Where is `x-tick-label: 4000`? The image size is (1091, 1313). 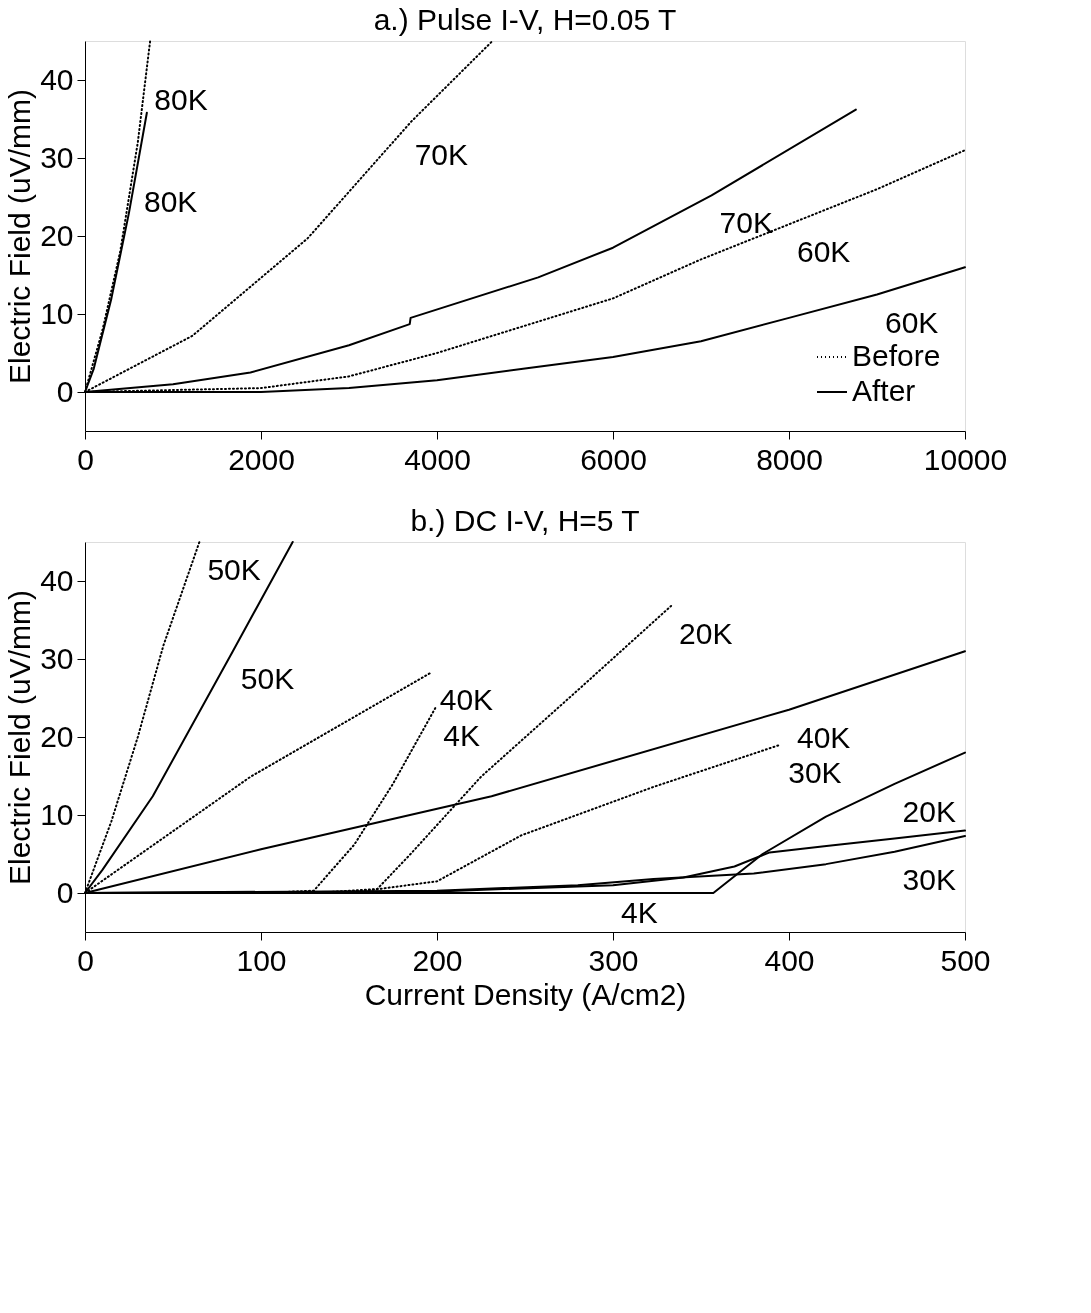
x-tick-label: 4000 is located at coordinates (437, 459).